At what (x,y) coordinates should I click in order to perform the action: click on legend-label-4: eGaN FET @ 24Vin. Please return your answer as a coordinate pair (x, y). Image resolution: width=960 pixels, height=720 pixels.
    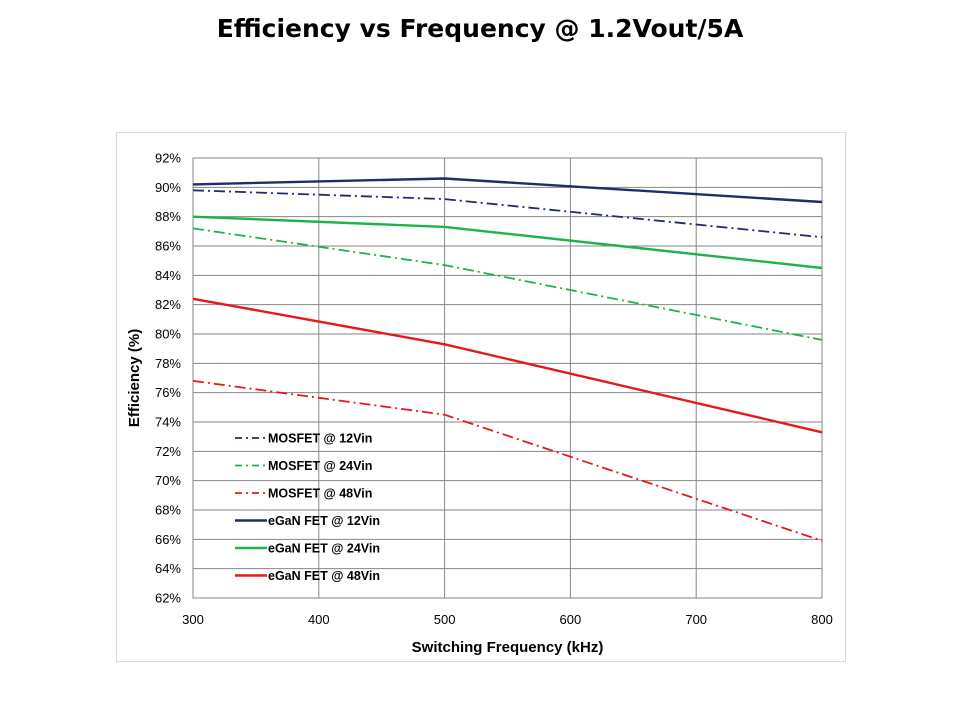
    Looking at the image, I should click on (324, 549).